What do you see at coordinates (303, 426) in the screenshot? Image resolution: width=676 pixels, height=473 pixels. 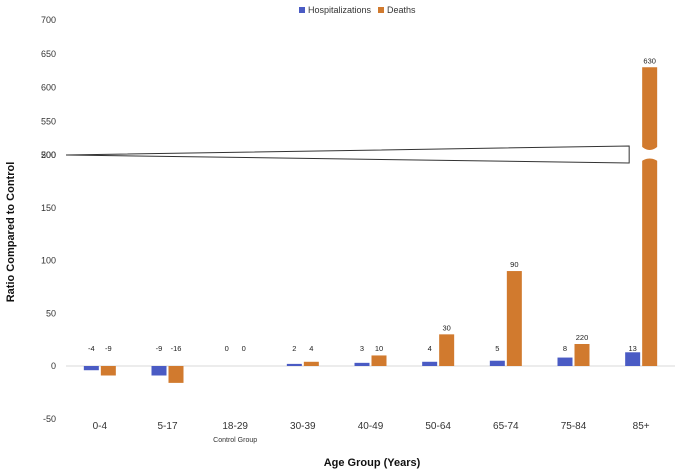 I see `x-tick-label: 30-39` at bounding box center [303, 426].